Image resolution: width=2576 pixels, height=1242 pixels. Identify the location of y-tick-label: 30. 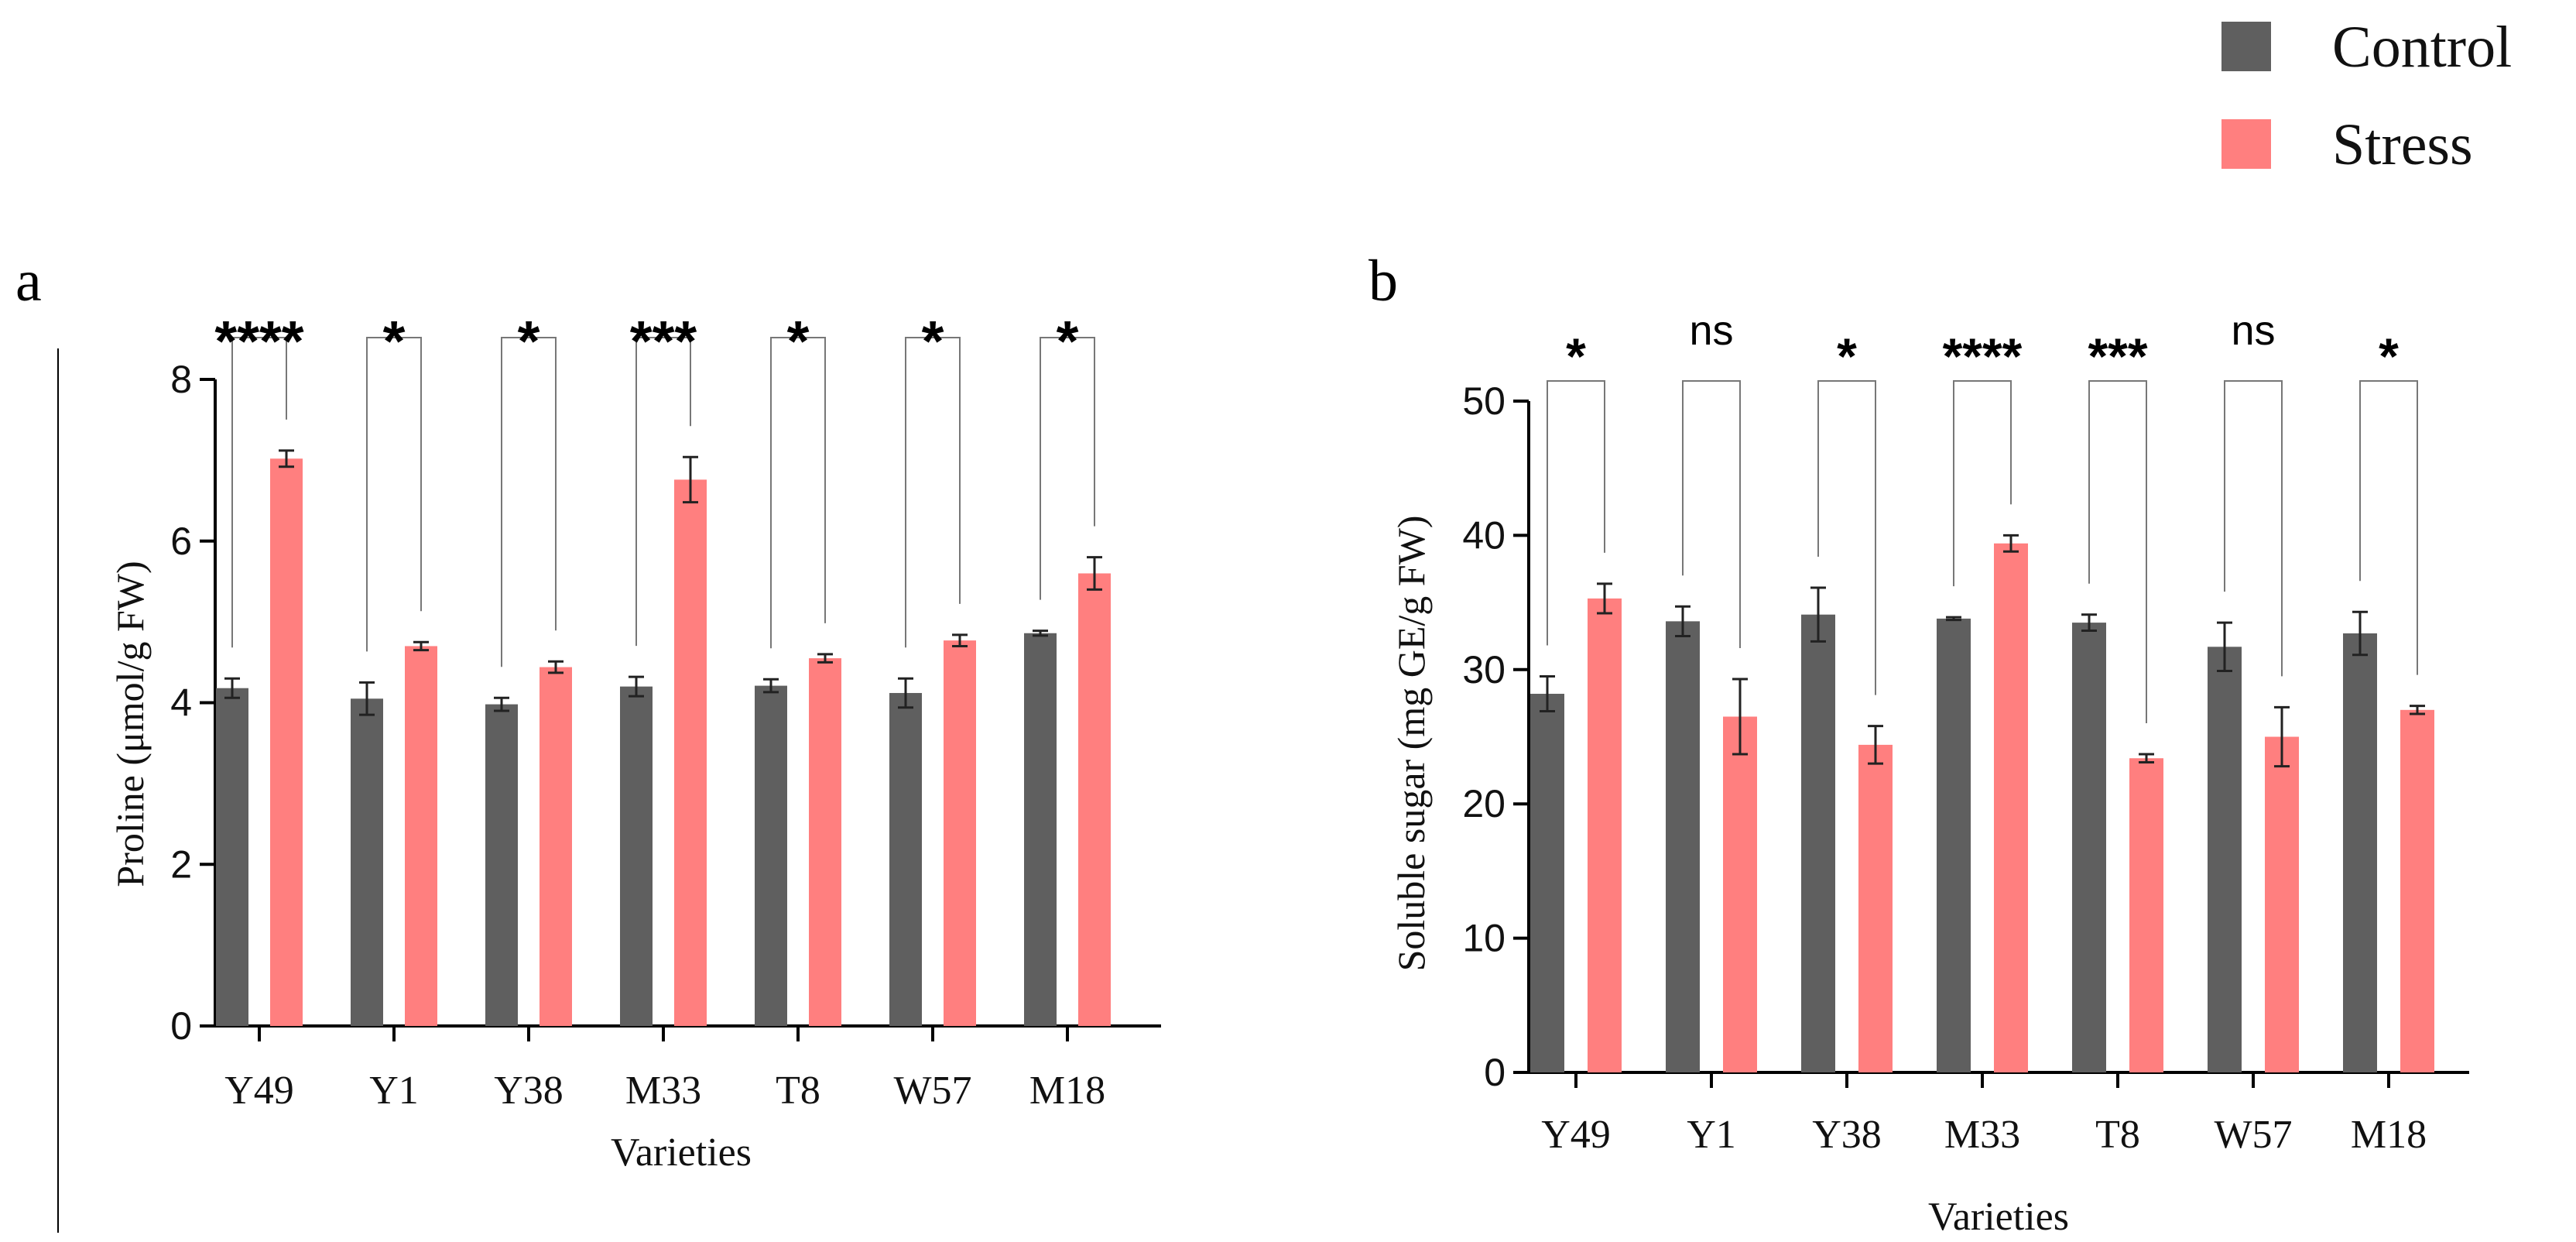
(1484, 669).